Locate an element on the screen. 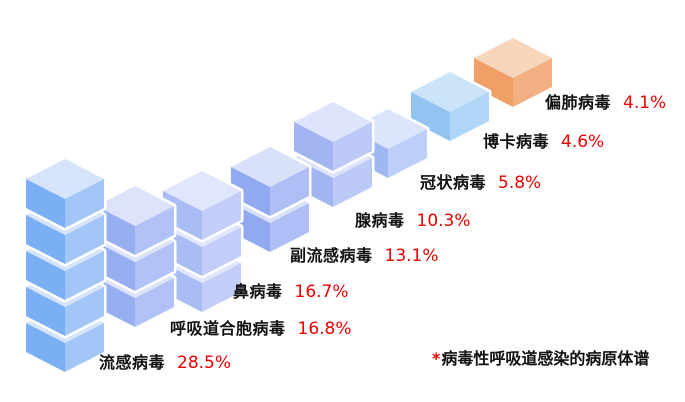 This screenshot has width=685, height=402. stack-label-name: 流感病毒 is located at coordinates (132, 362).